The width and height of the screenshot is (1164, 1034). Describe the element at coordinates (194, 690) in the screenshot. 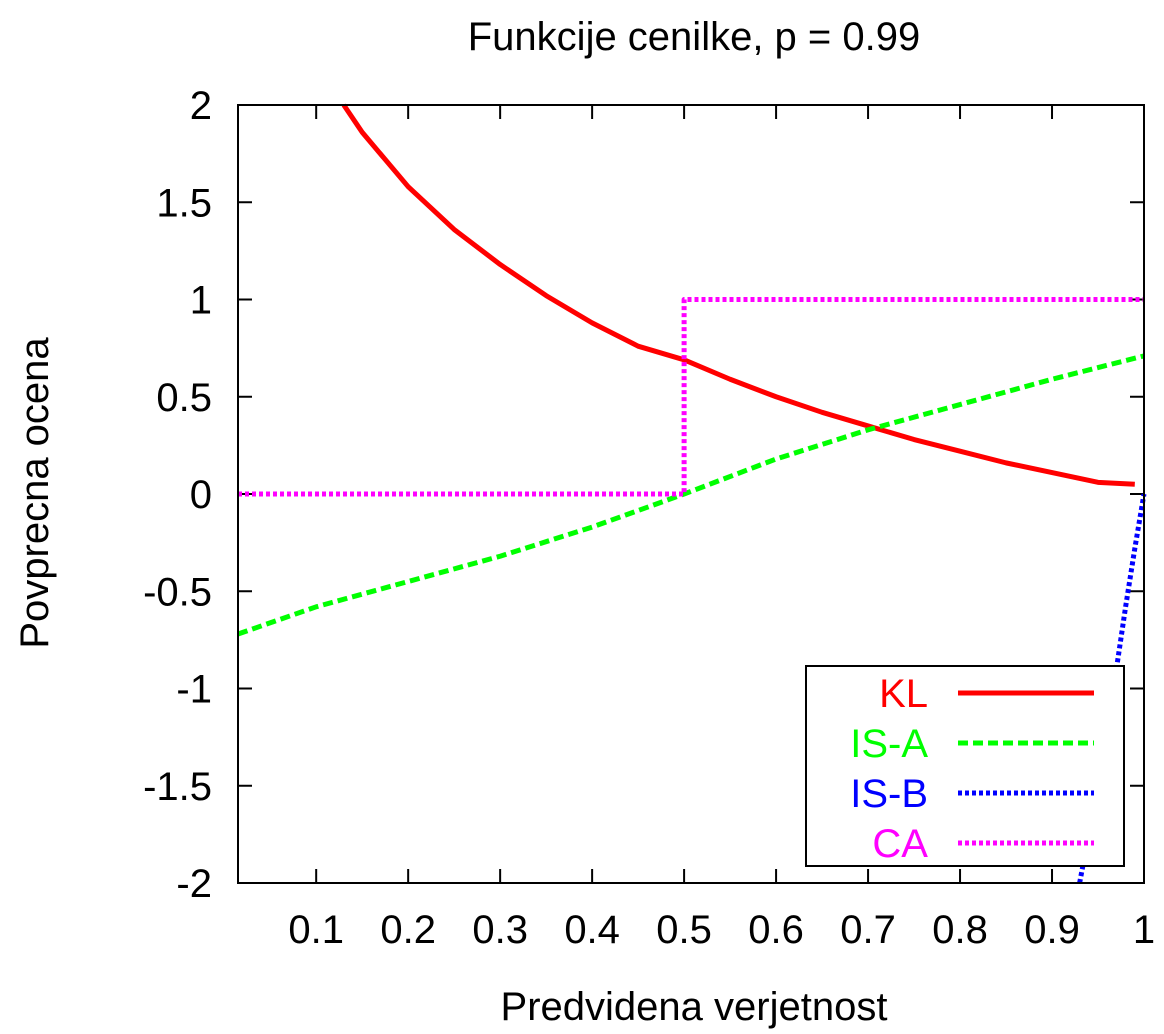

I see `y-tick-label: -1` at that location.